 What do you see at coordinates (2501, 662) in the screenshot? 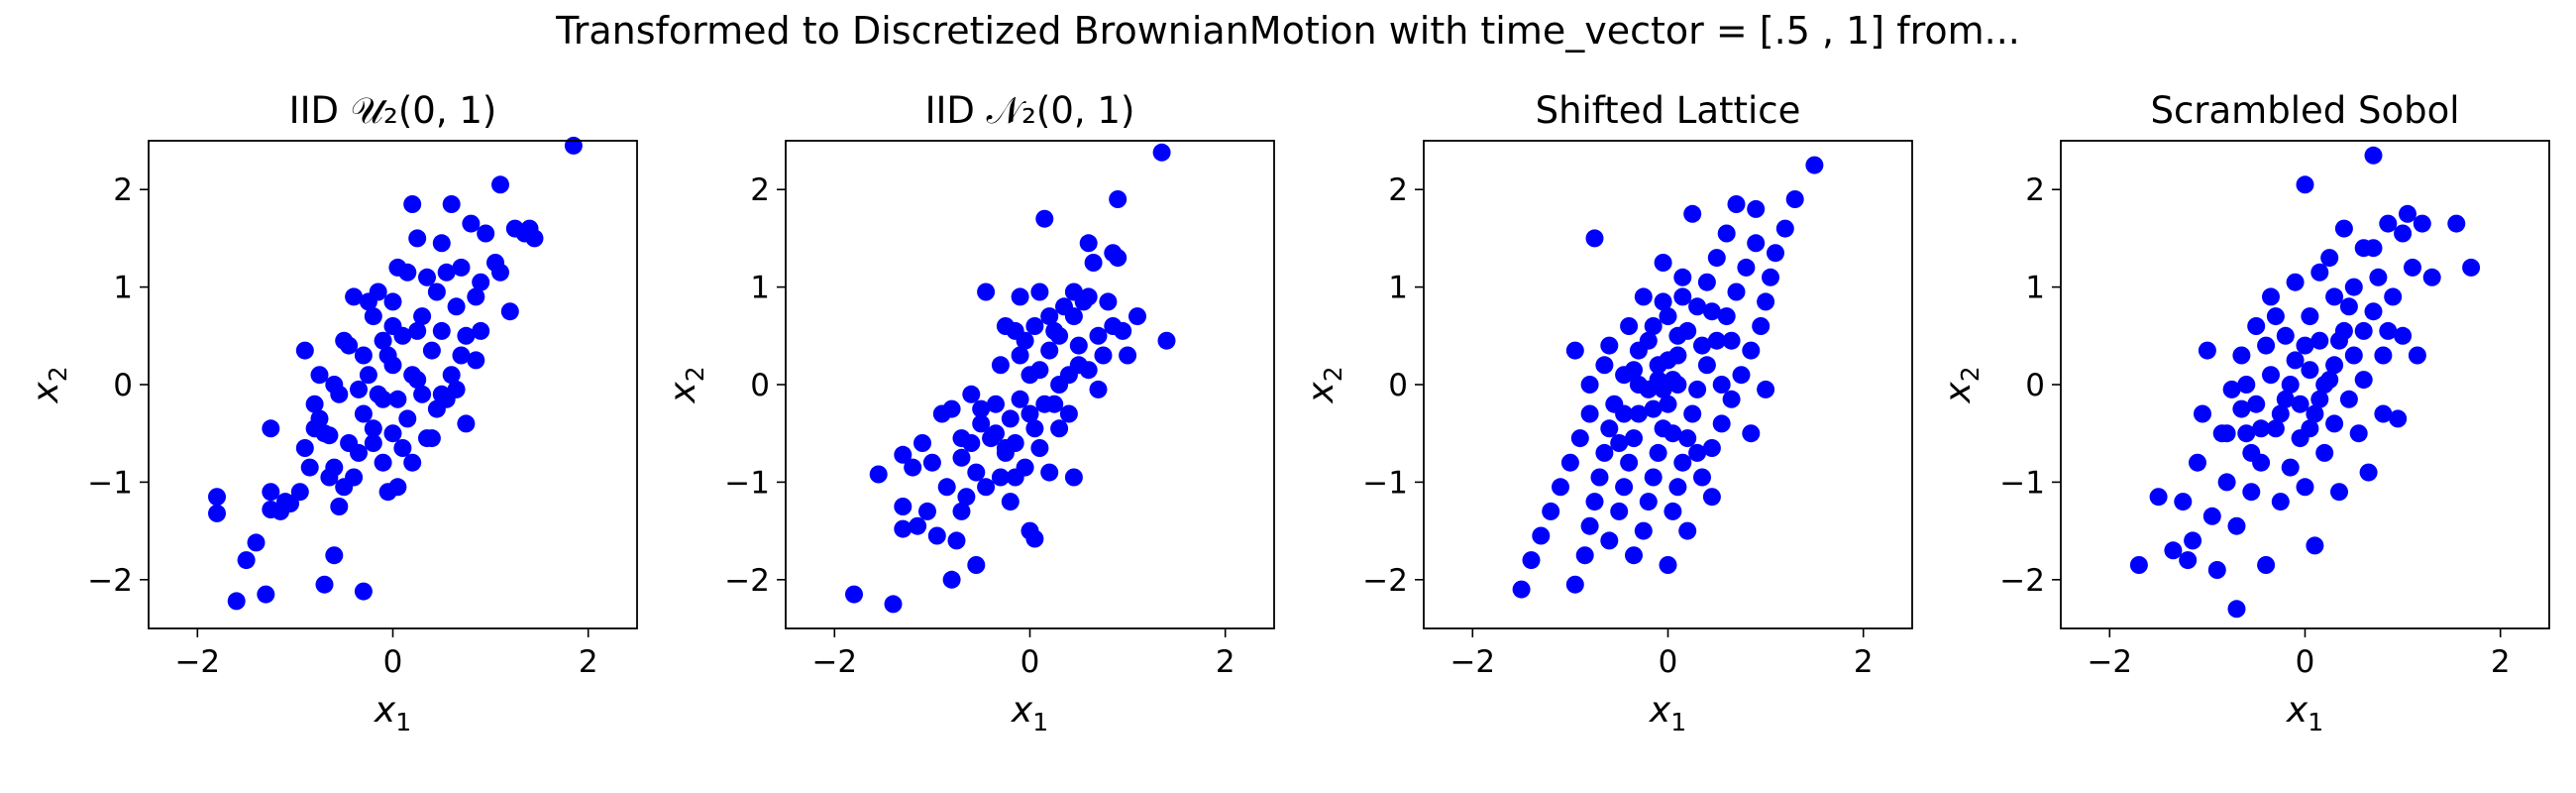
I see `x-tick-label: 2` at bounding box center [2501, 662].